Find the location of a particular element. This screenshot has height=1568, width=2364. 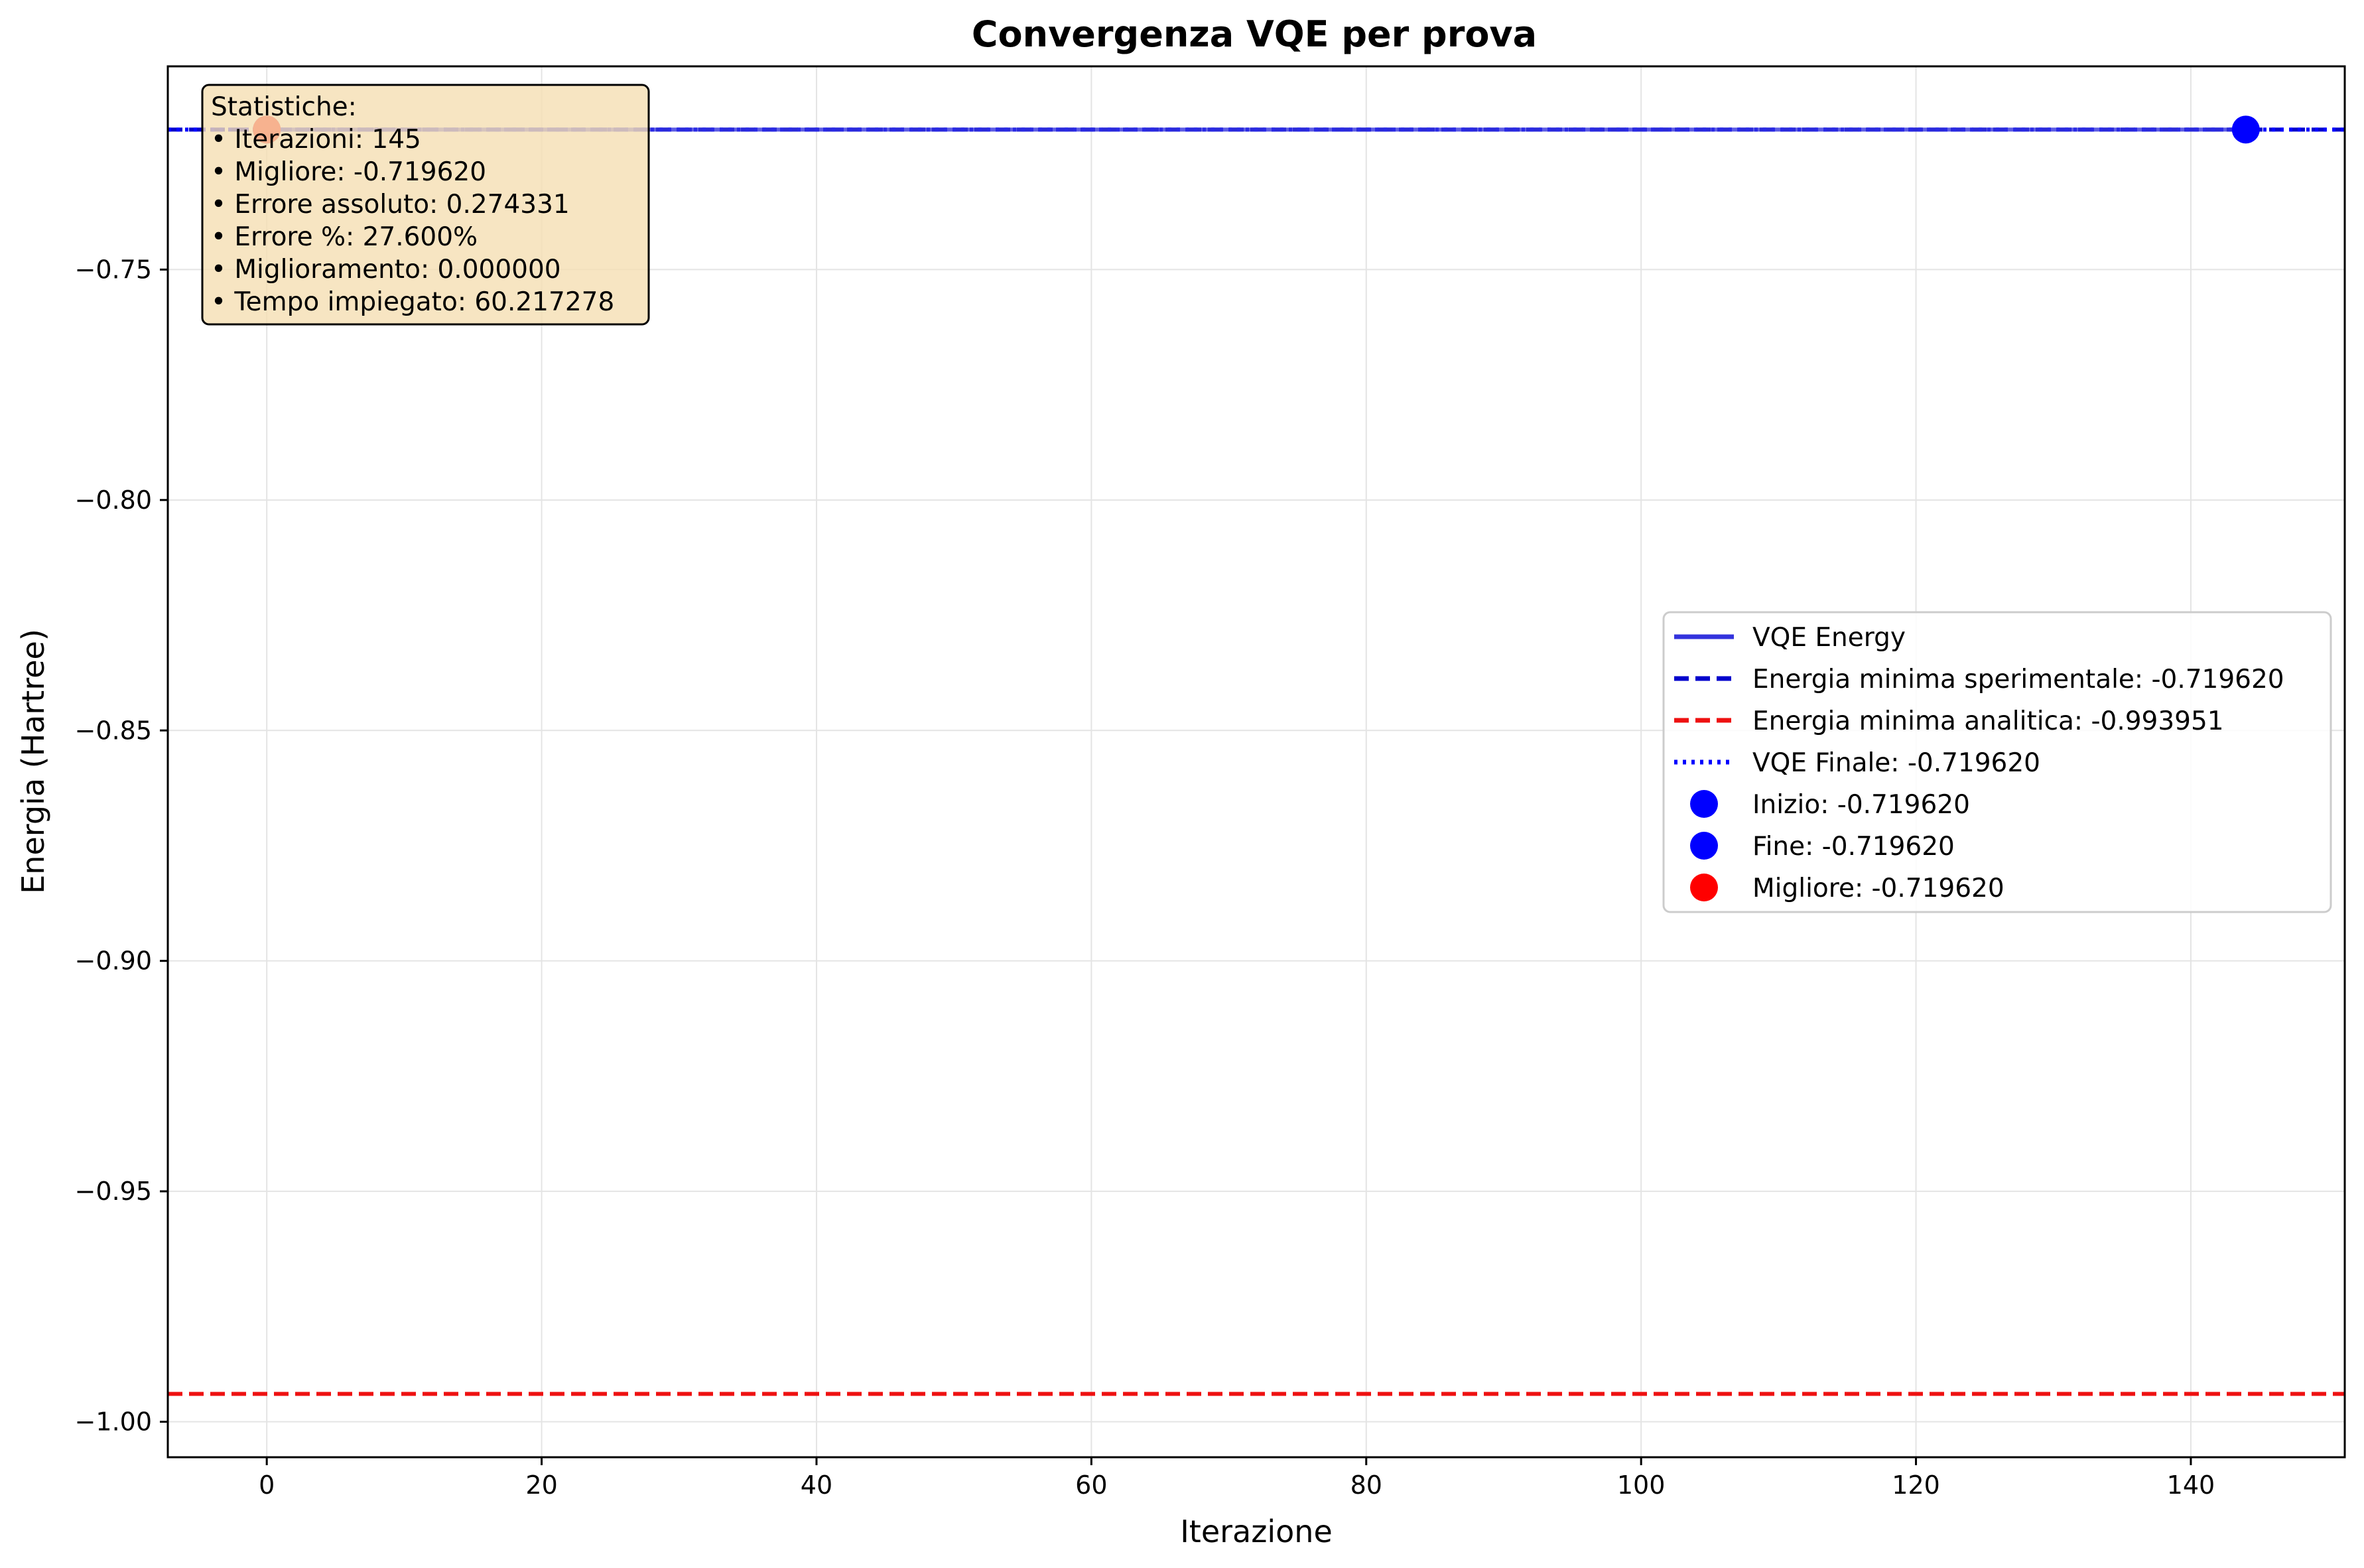

legend-label: Energia minima sperimentale: -0.719620 is located at coordinates (2018, 679).